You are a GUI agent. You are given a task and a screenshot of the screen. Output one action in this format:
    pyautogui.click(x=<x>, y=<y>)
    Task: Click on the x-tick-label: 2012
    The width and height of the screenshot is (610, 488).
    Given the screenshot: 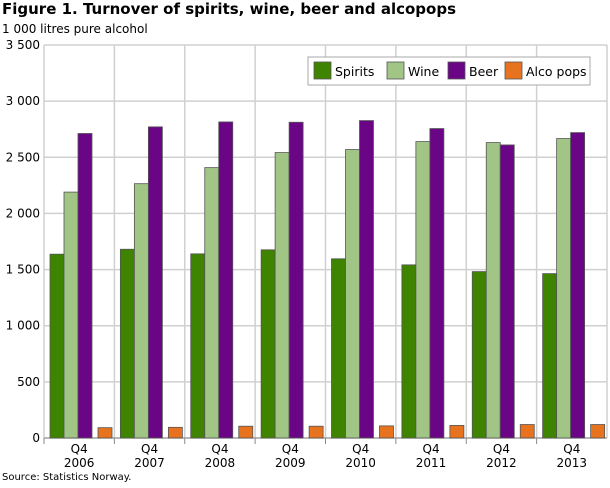 What is the action you would take?
    pyautogui.click(x=501, y=463)
    